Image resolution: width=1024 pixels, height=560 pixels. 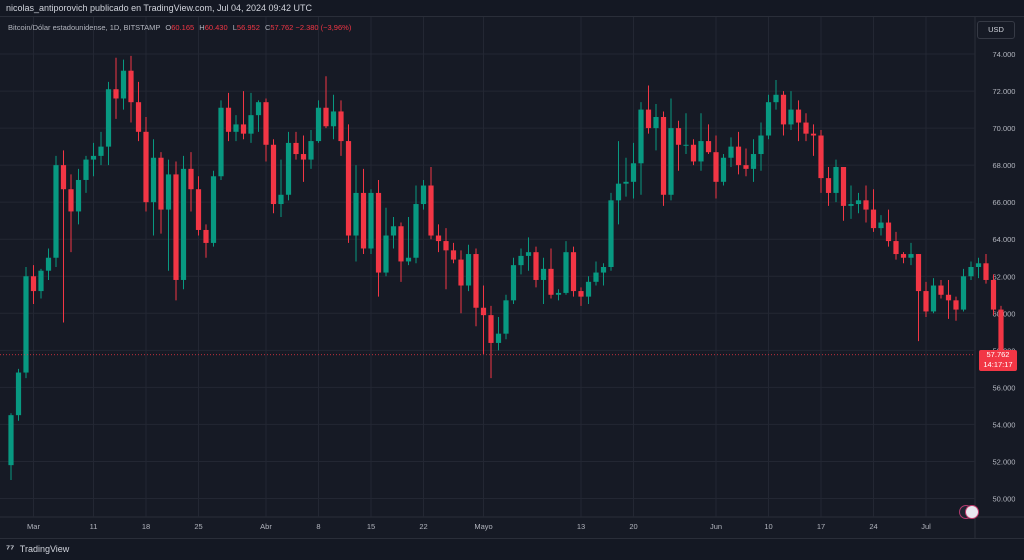 What do you see at coordinates (318, 526) in the screenshot?
I see `time-tick-label: 8` at bounding box center [318, 526].